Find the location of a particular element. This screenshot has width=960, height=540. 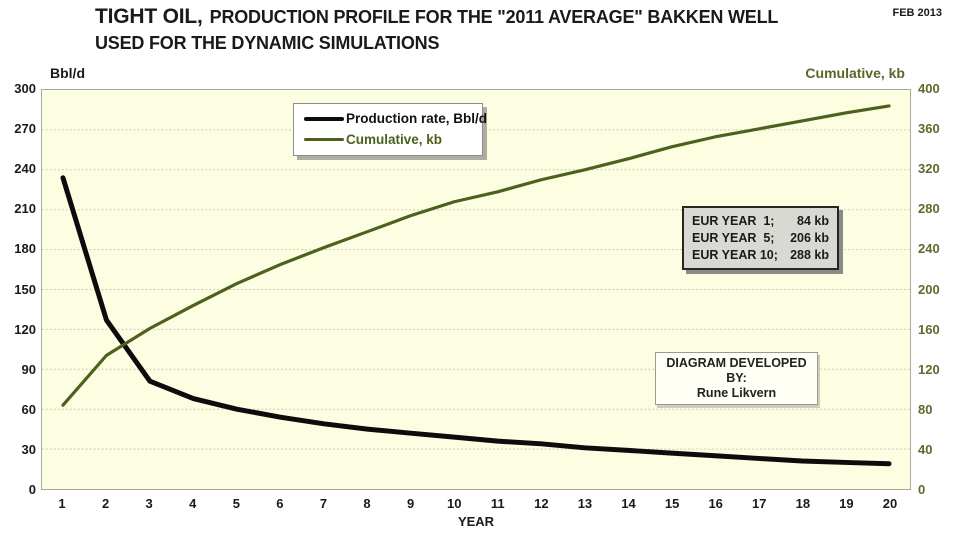

right-axis-tick-label: 320 is located at coordinates (929, 169).